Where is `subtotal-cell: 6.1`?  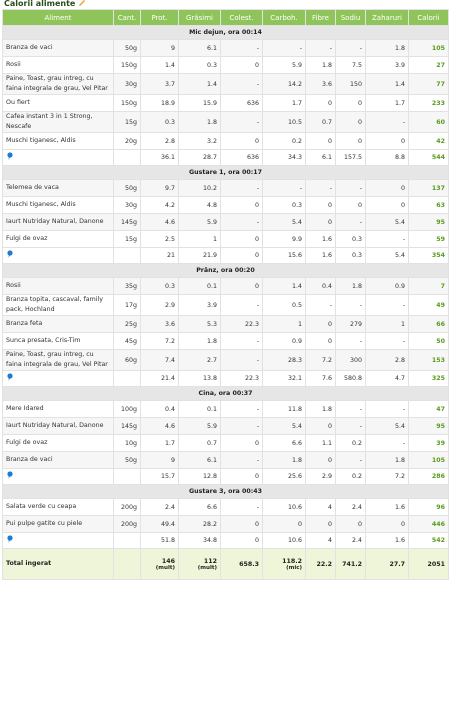 subtotal-cell: 6.1 is located at coordinates (320, 157).